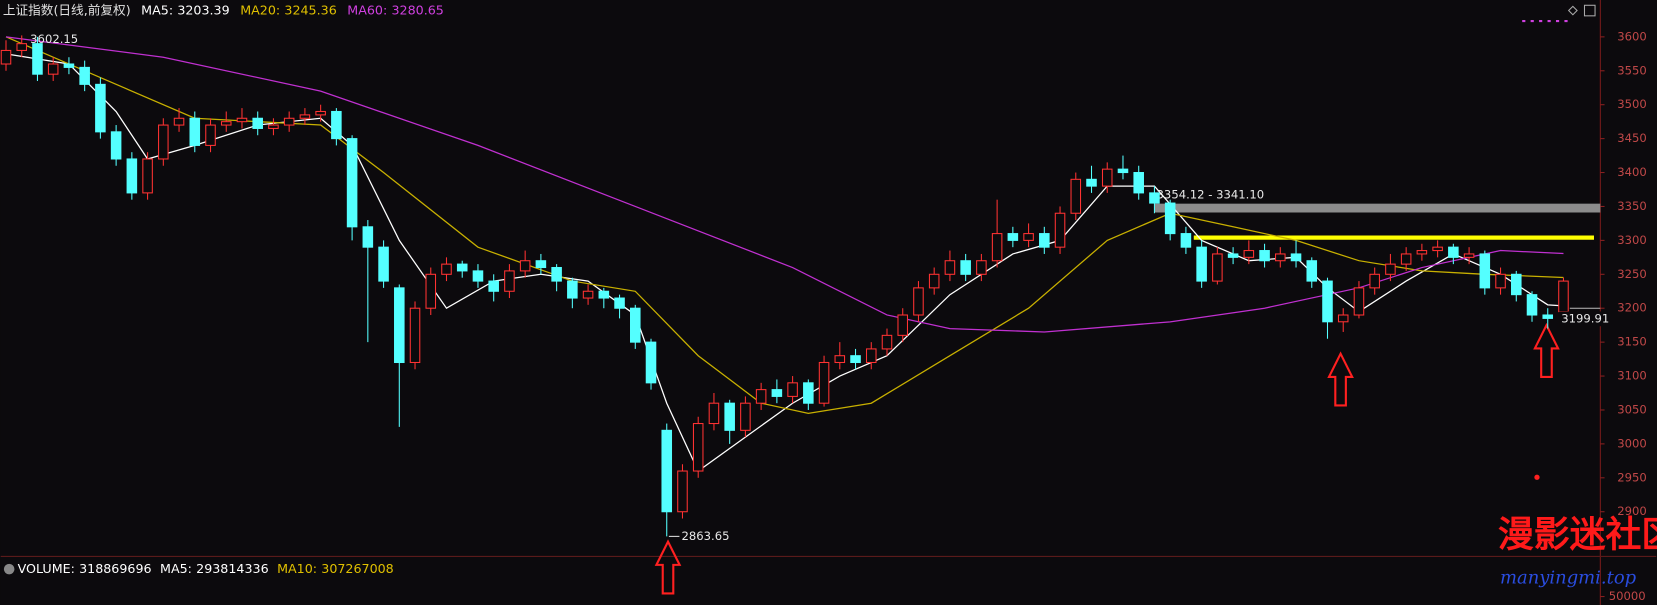  What do you see at coordinates (310, 9) in the screenshot?
I see `indicator-value: 3245.36` at bounding box center [310, 9].